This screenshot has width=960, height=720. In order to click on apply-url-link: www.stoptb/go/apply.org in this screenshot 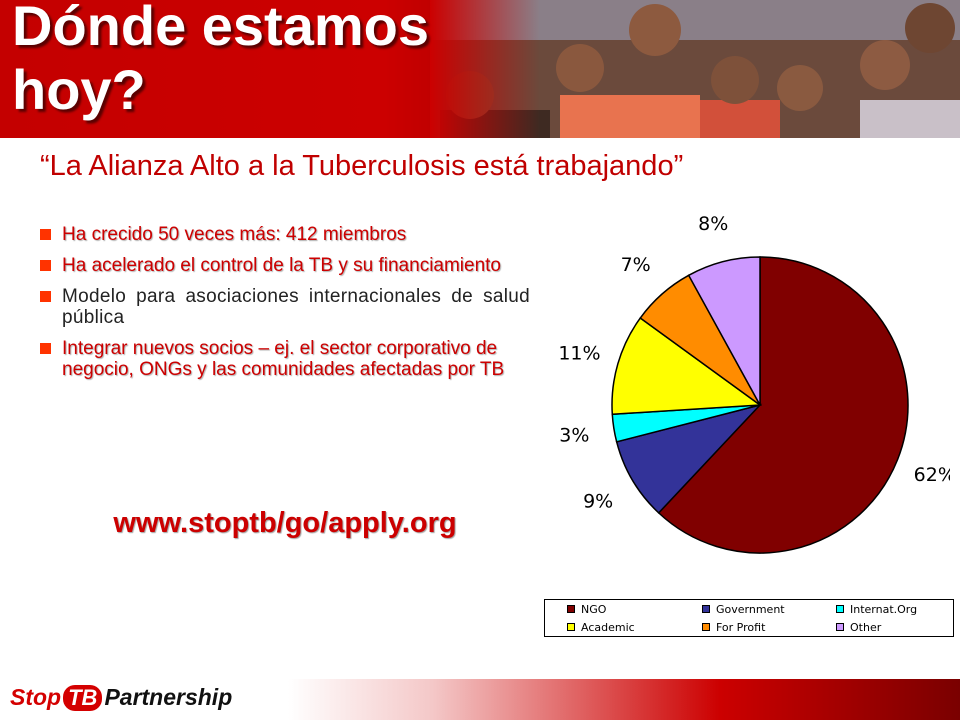, I will do `click(285, 523)`.